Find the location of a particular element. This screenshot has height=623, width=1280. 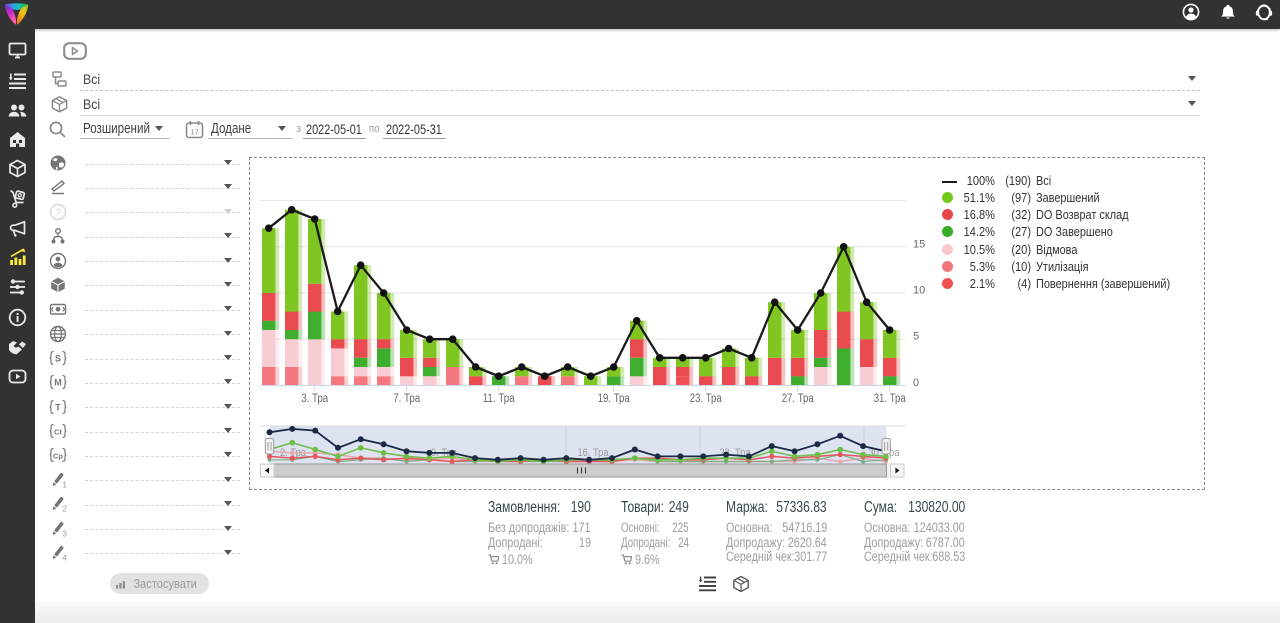

svg-text: 10 is located at coordinates (919, 291).